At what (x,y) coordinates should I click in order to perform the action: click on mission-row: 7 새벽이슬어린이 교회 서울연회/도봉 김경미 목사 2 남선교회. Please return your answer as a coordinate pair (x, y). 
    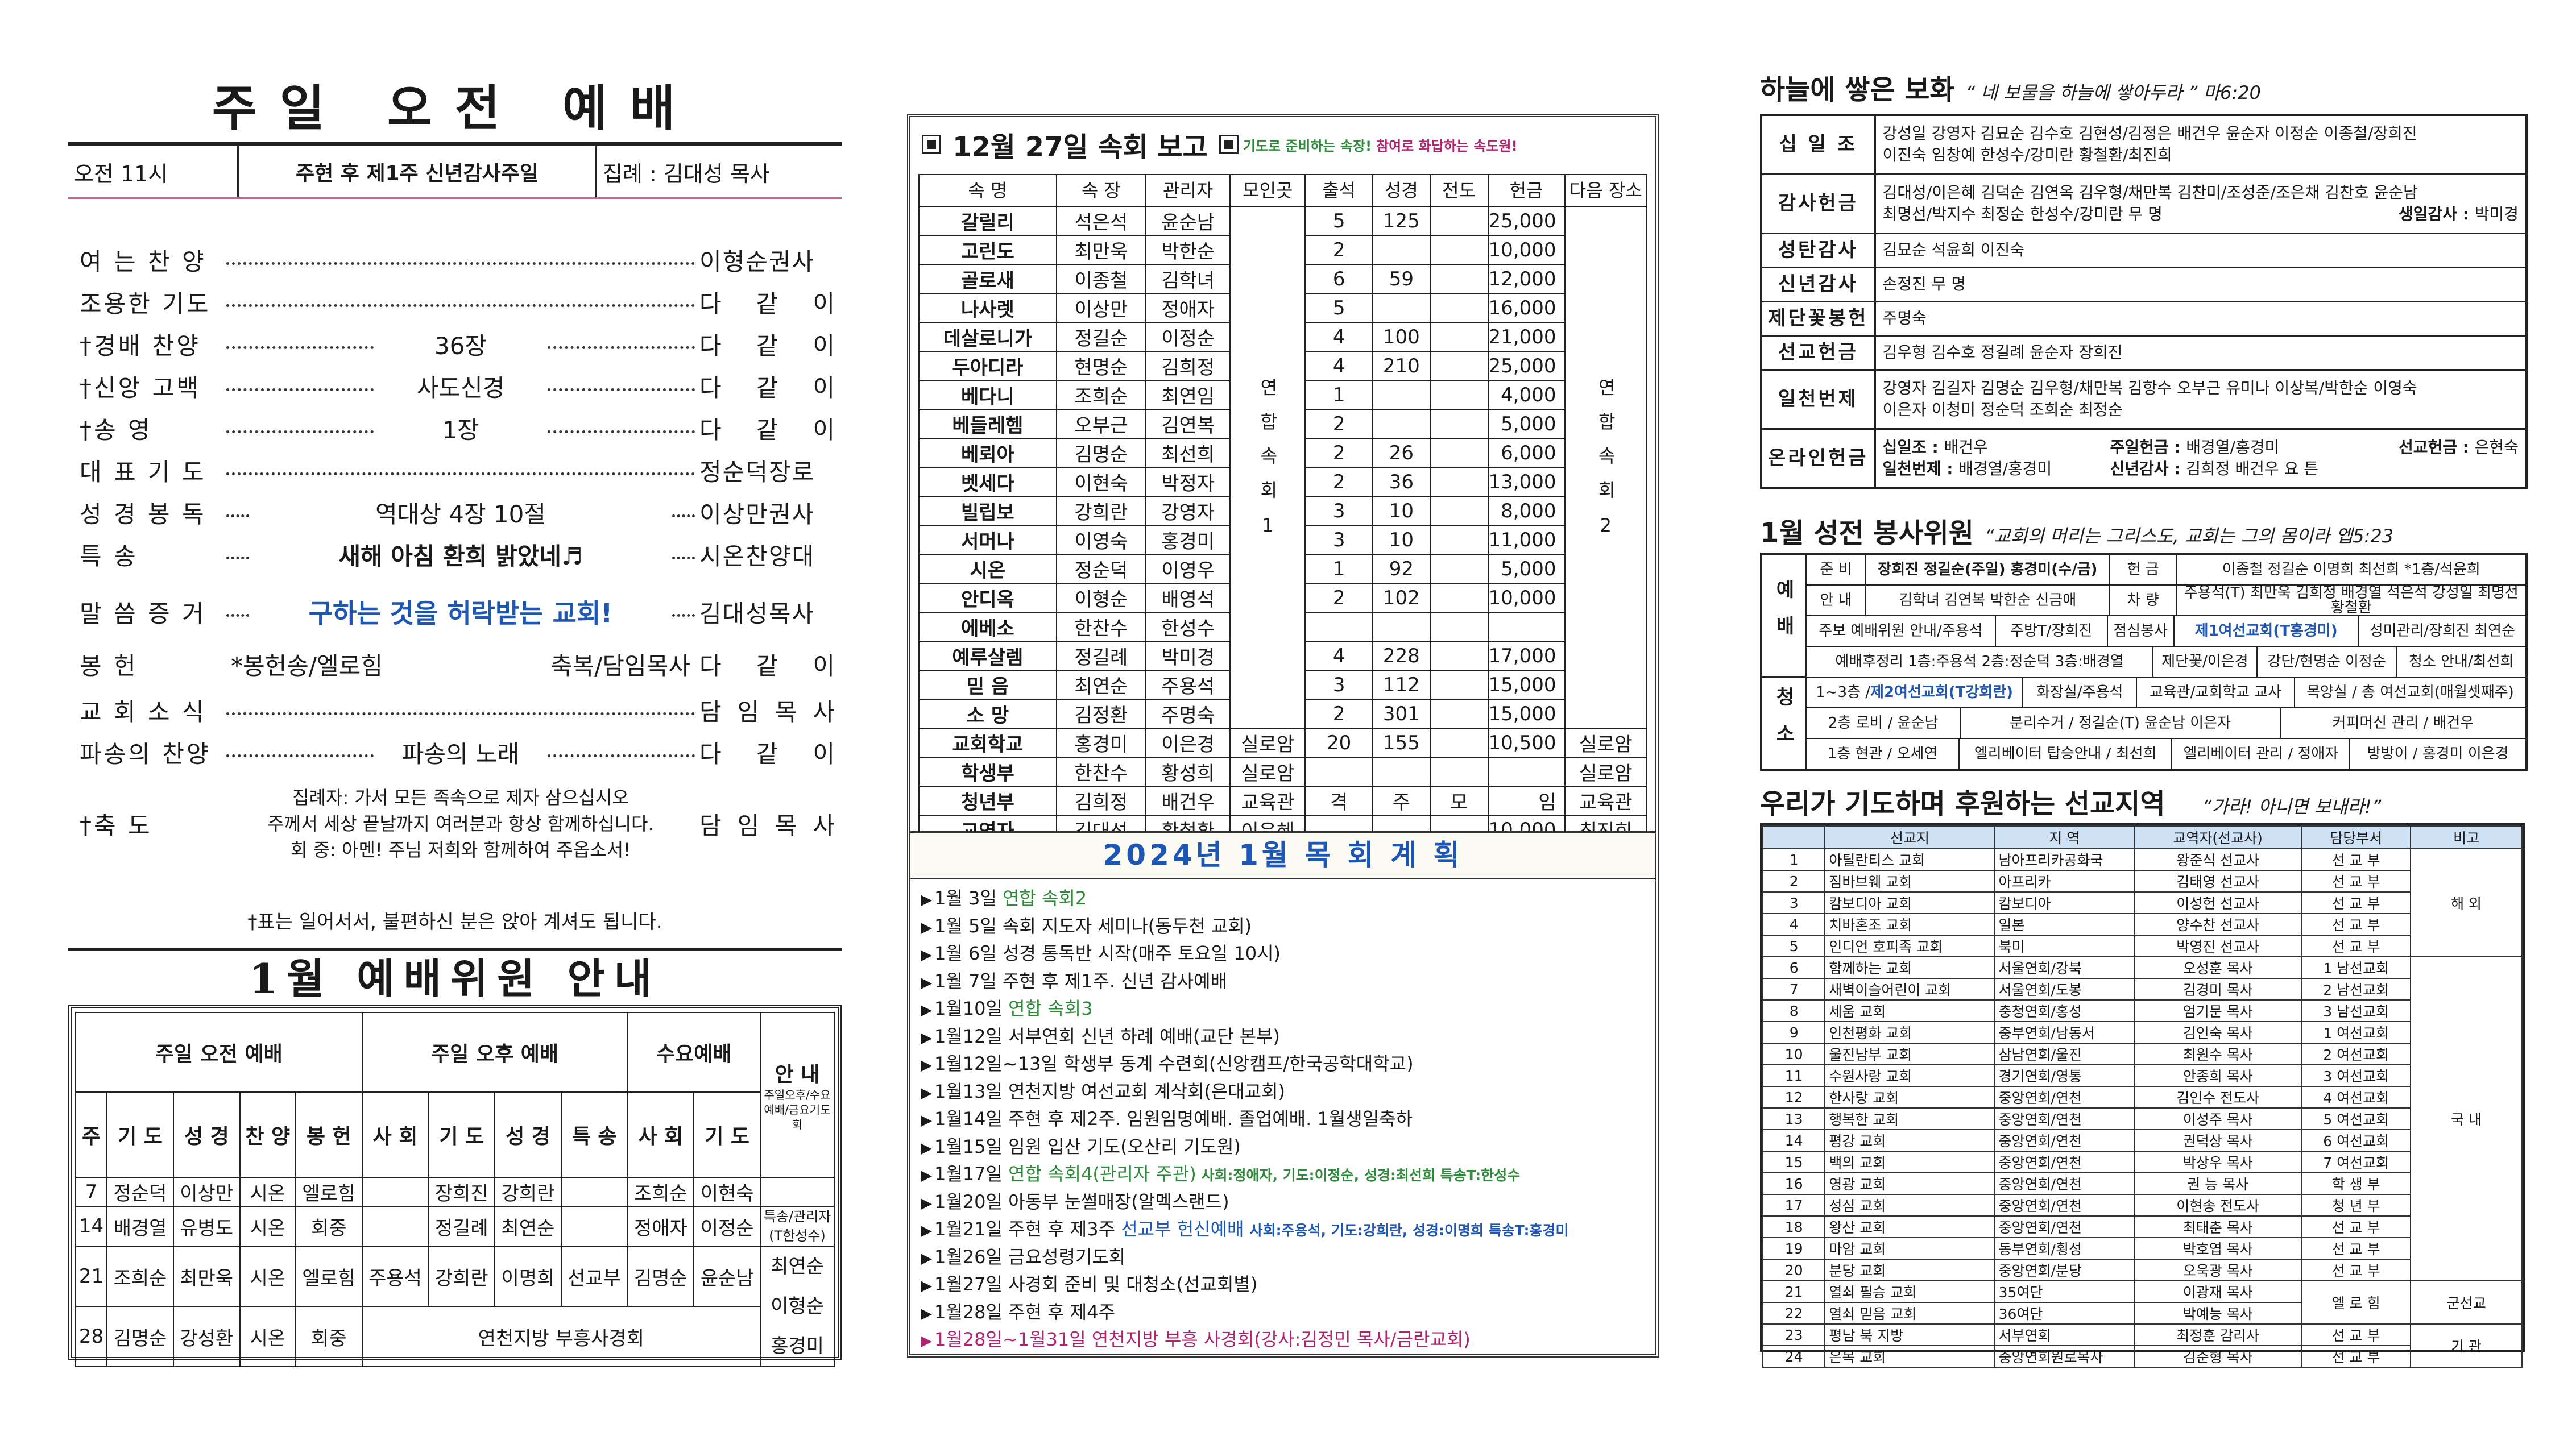
    Looking at the image, I should click on (2142, 990).